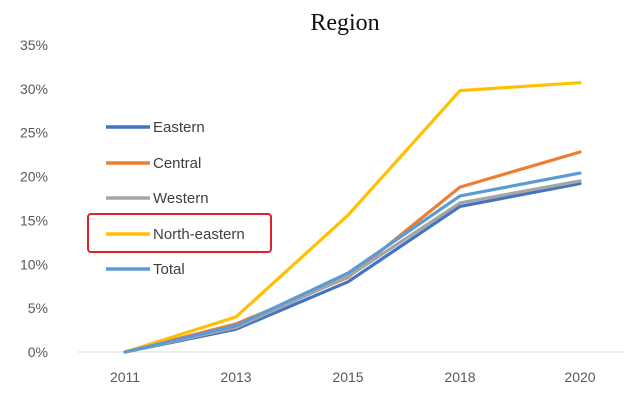 The image size is (638, 400). I want to click on x-axis-ticks: 2011 2013 2015 2018 2020, so click(353, 377).